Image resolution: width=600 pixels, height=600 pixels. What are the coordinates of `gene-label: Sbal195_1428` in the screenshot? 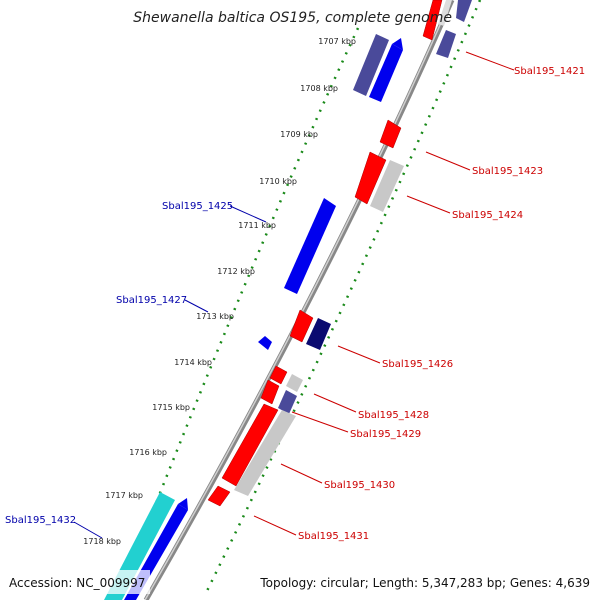 It's located at (393, 415).